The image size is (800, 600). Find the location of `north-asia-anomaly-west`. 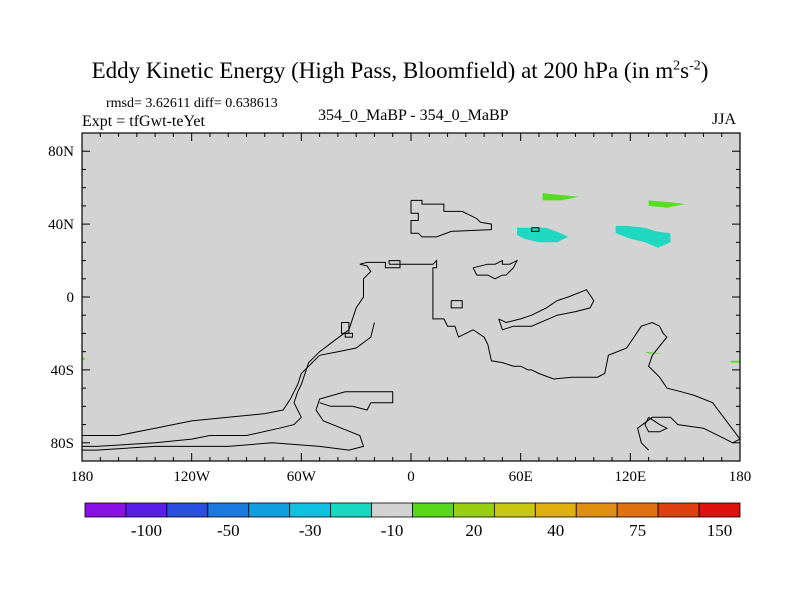

north-asia-anomaly-west is located at coordinates (561, 197).